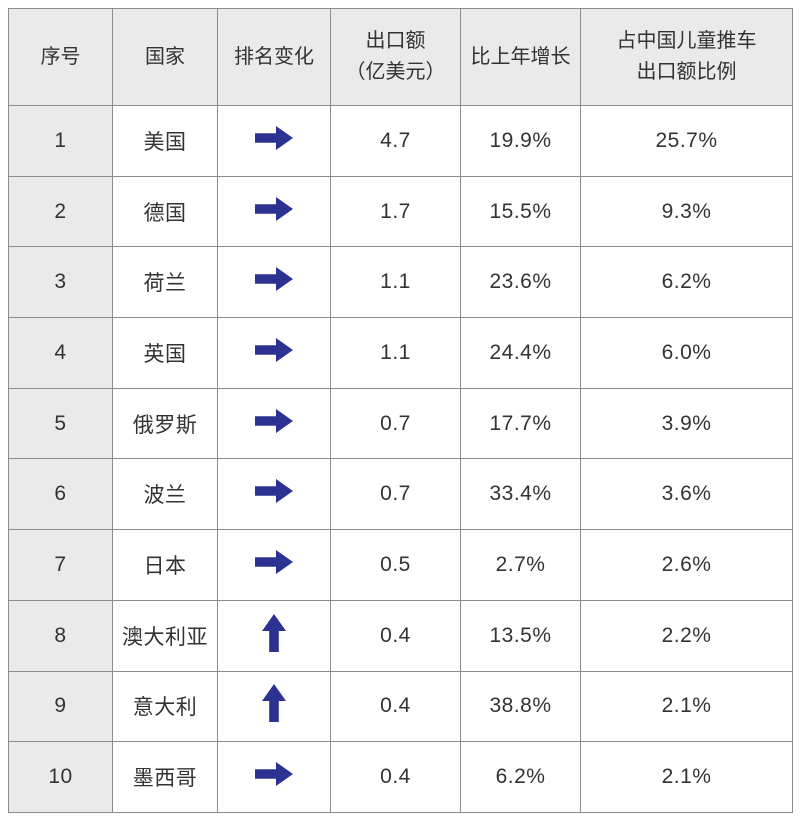  I want to click on cell-export-value: 1.7, so click(395, 211).